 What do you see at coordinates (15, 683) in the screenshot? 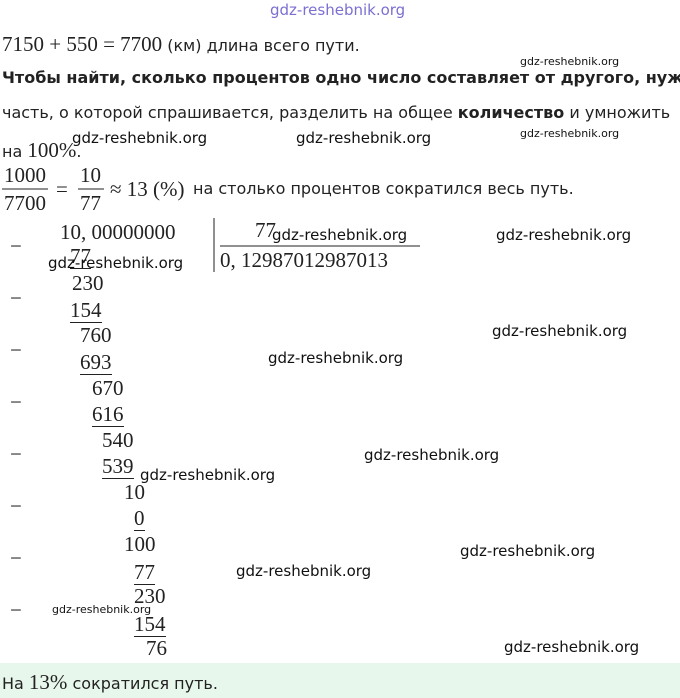
I see `text: На` at bounding box center [15, 683].